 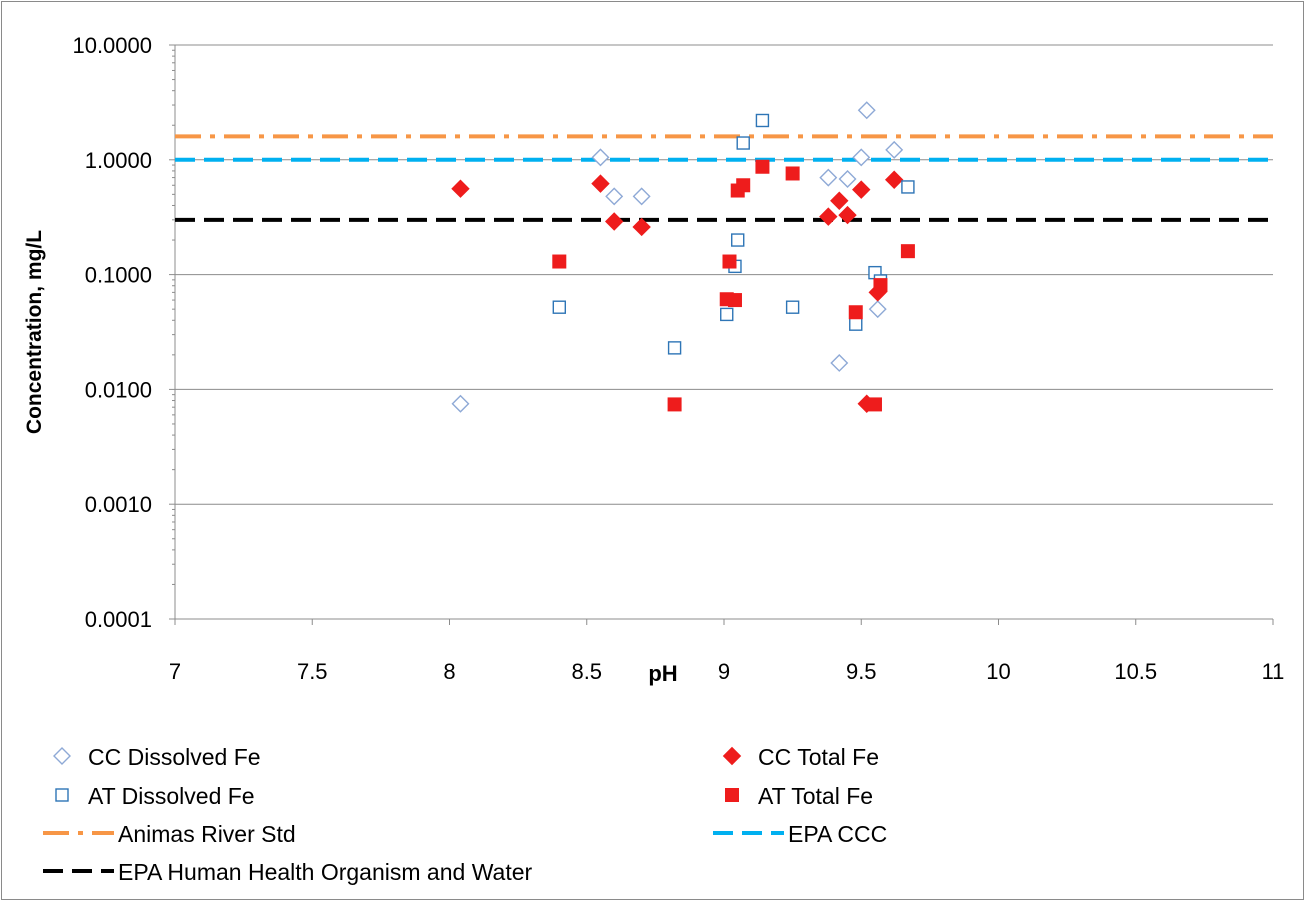 What do you see at coordinates (174, 757) in the screenshot?
I see `legend-label: CC Dissolved Fe` at bounding box center [174, 757].